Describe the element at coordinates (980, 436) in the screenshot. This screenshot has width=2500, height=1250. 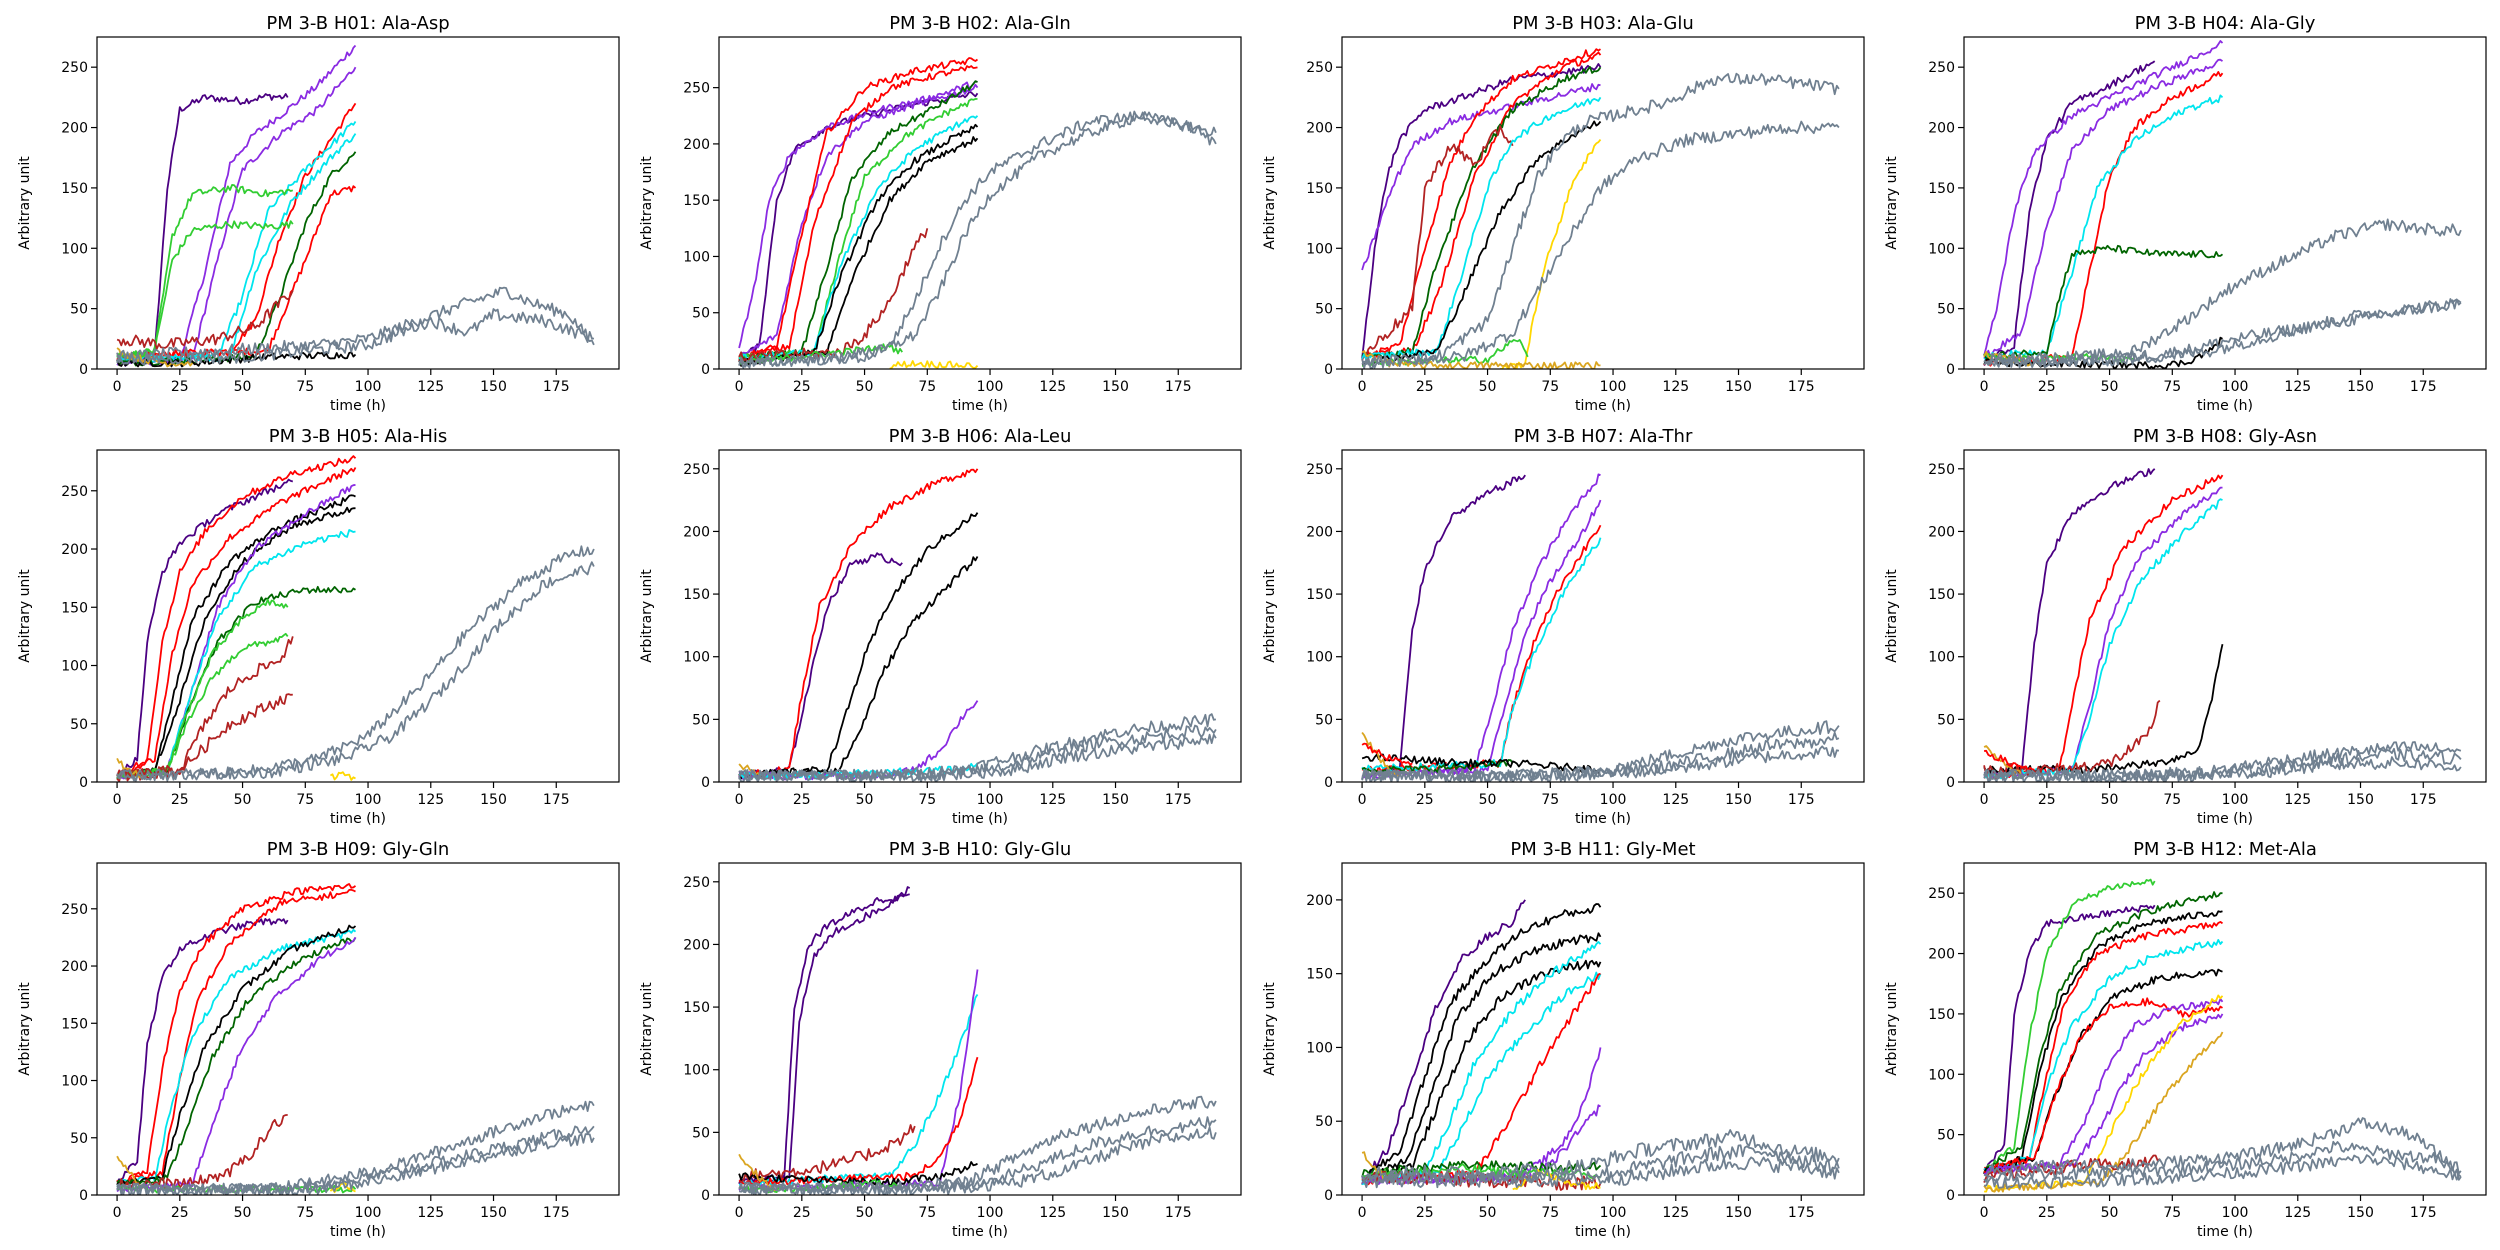
I see `subplot-title: PM 3-B H06: Ala-Leu` at that location.